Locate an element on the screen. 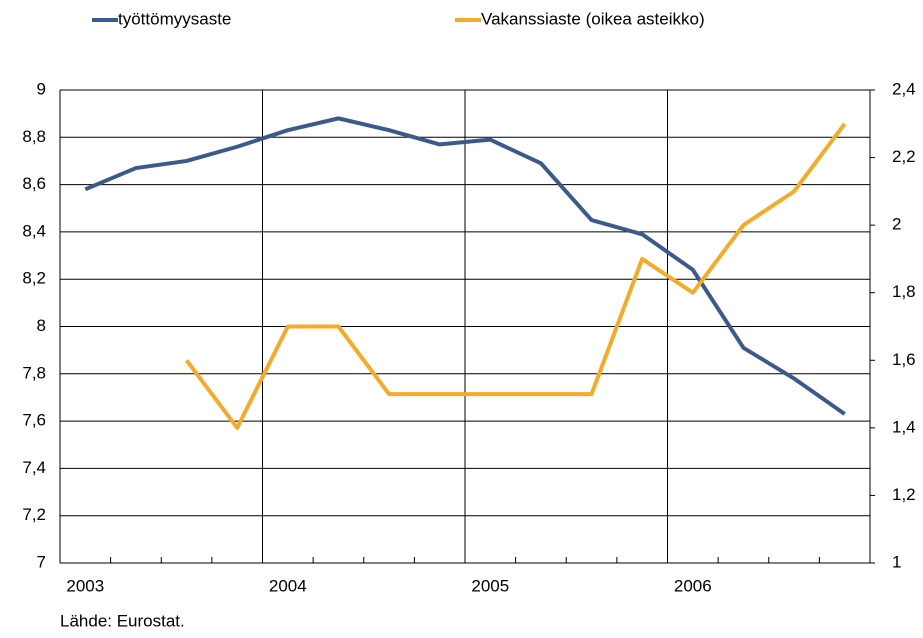 The image size is (923, 638). y2-tick-label: 2 is located at coordinates (896, 224).